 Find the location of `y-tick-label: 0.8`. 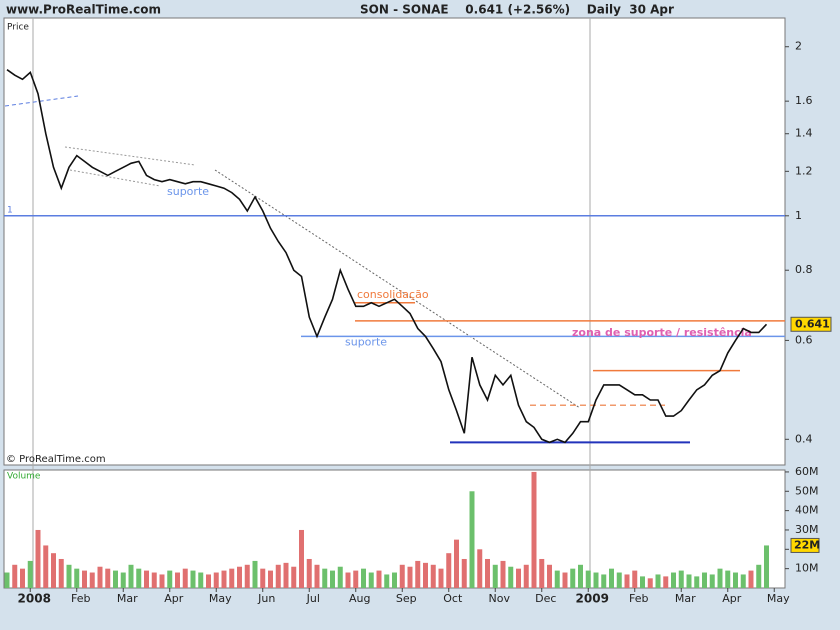

y-tick-label: 0.8 is located at coordinates (804, 269).